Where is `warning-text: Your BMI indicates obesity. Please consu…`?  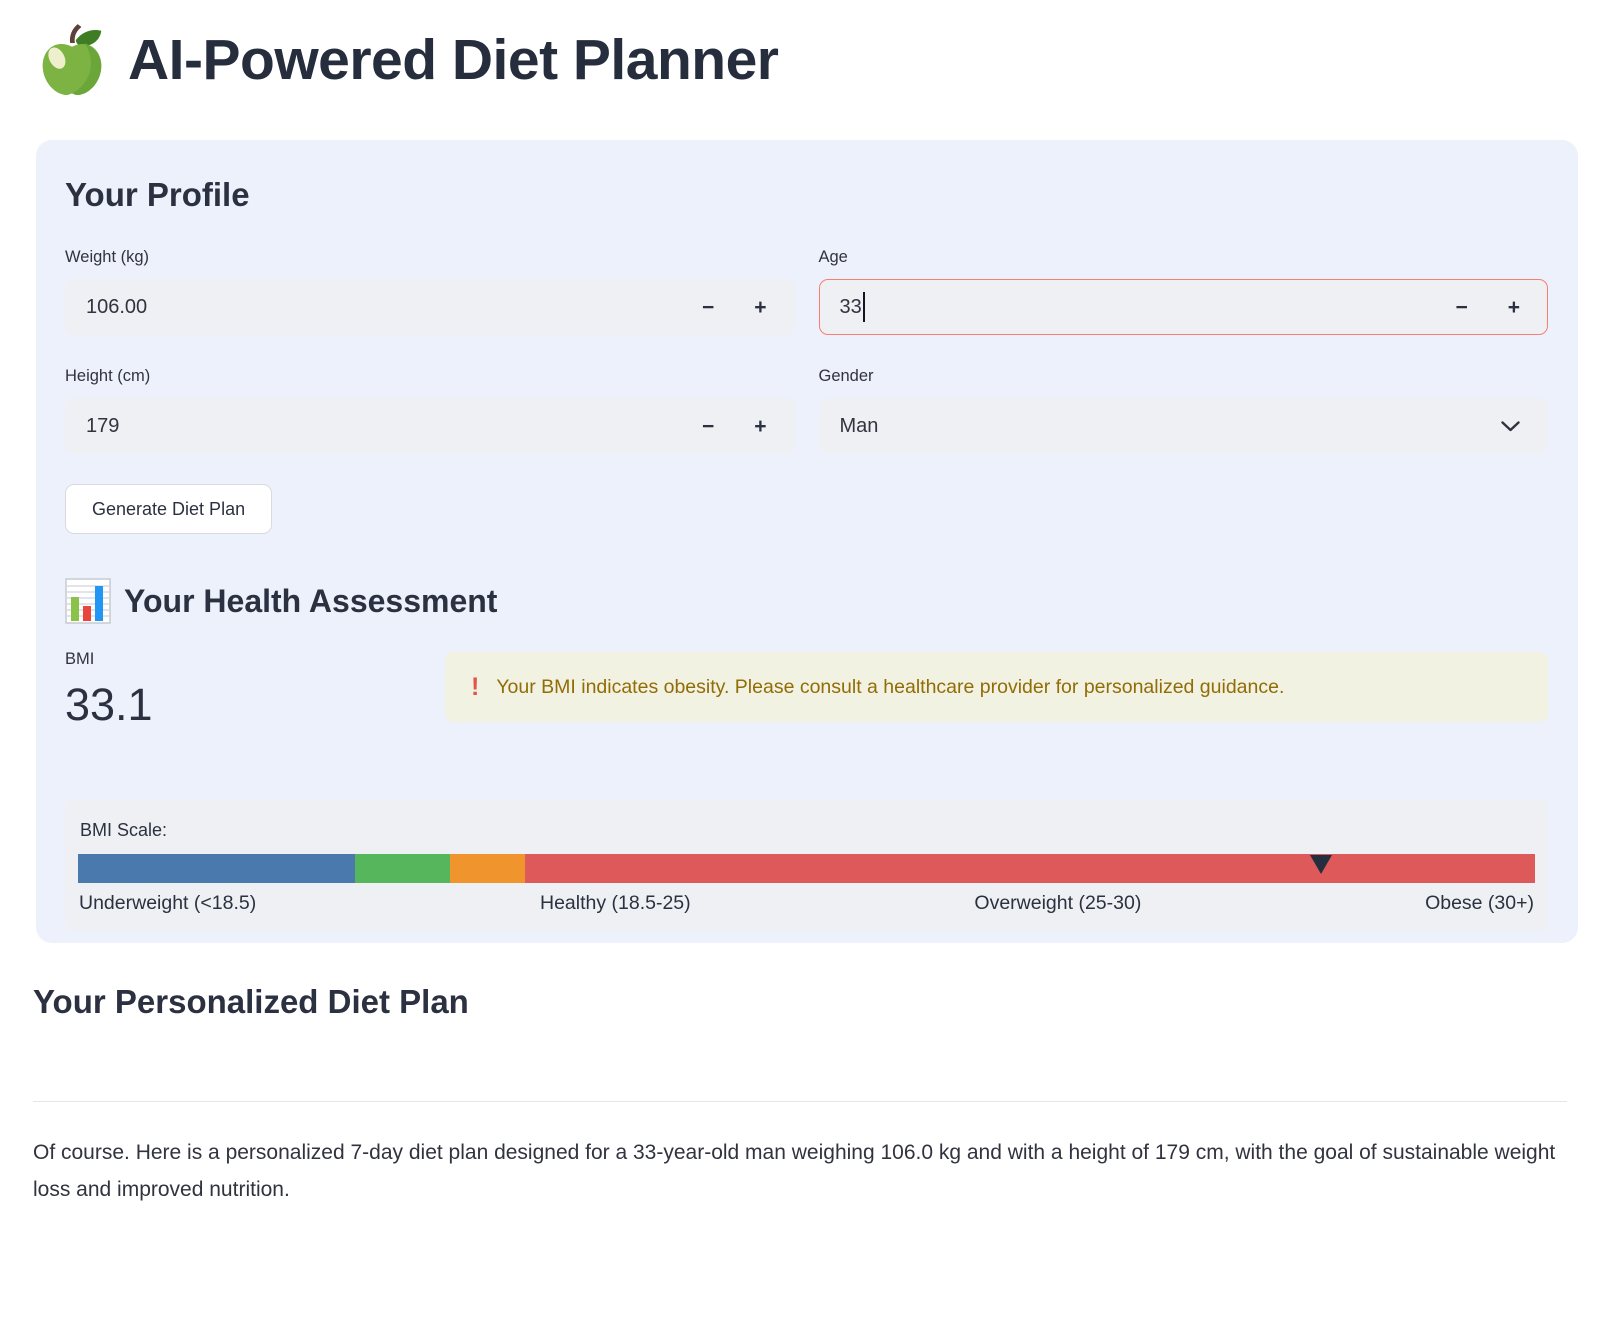
warning-text: Your BMI indicates obesity. Please consu… is located at coordinates (890, 686).